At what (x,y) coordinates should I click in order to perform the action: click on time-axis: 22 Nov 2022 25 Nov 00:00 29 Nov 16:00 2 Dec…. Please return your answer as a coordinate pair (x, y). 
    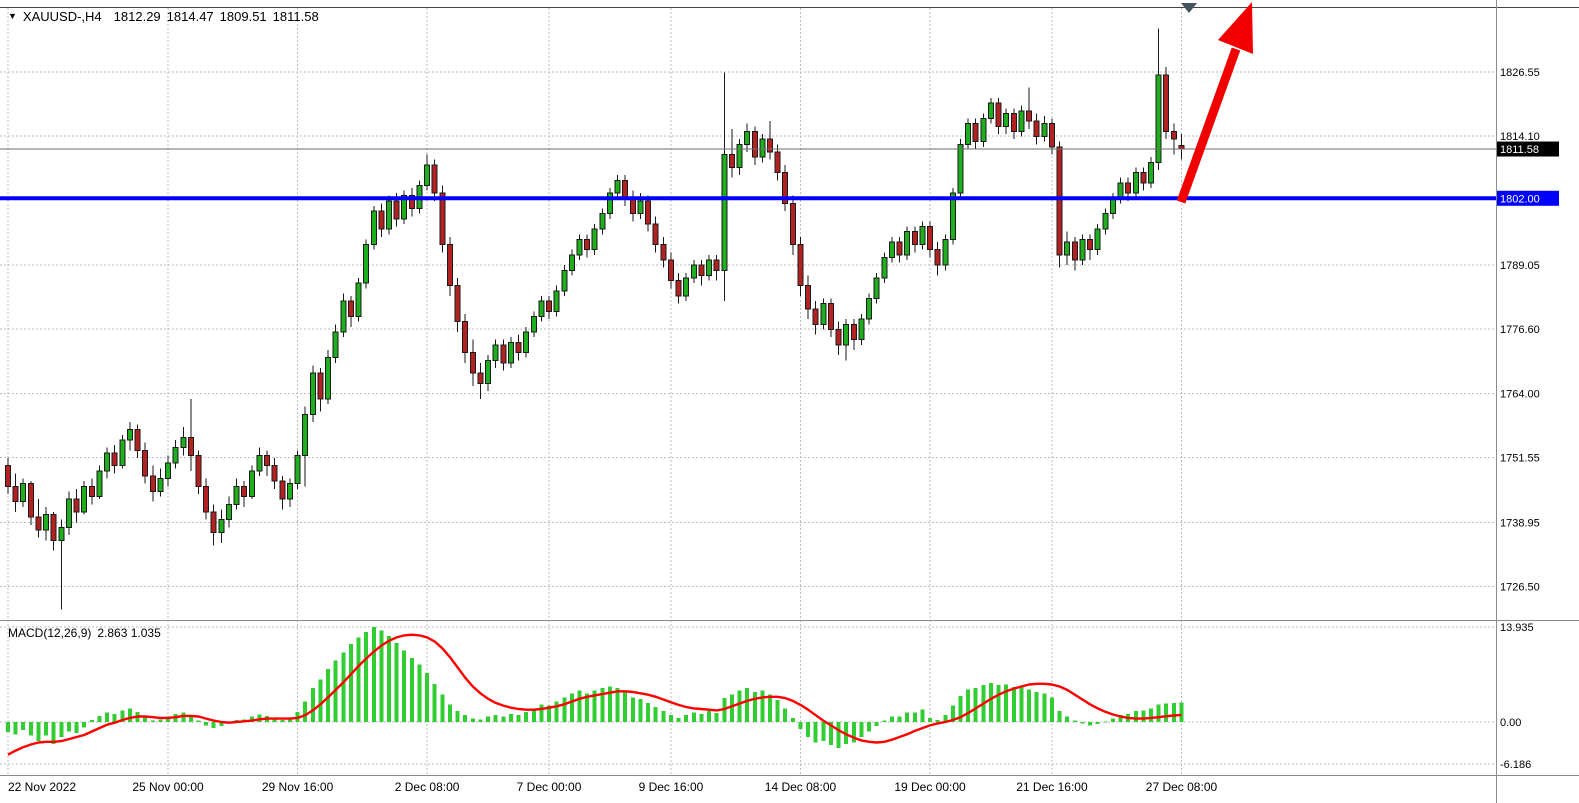
    Looking at the image, I should click on (612, 787).